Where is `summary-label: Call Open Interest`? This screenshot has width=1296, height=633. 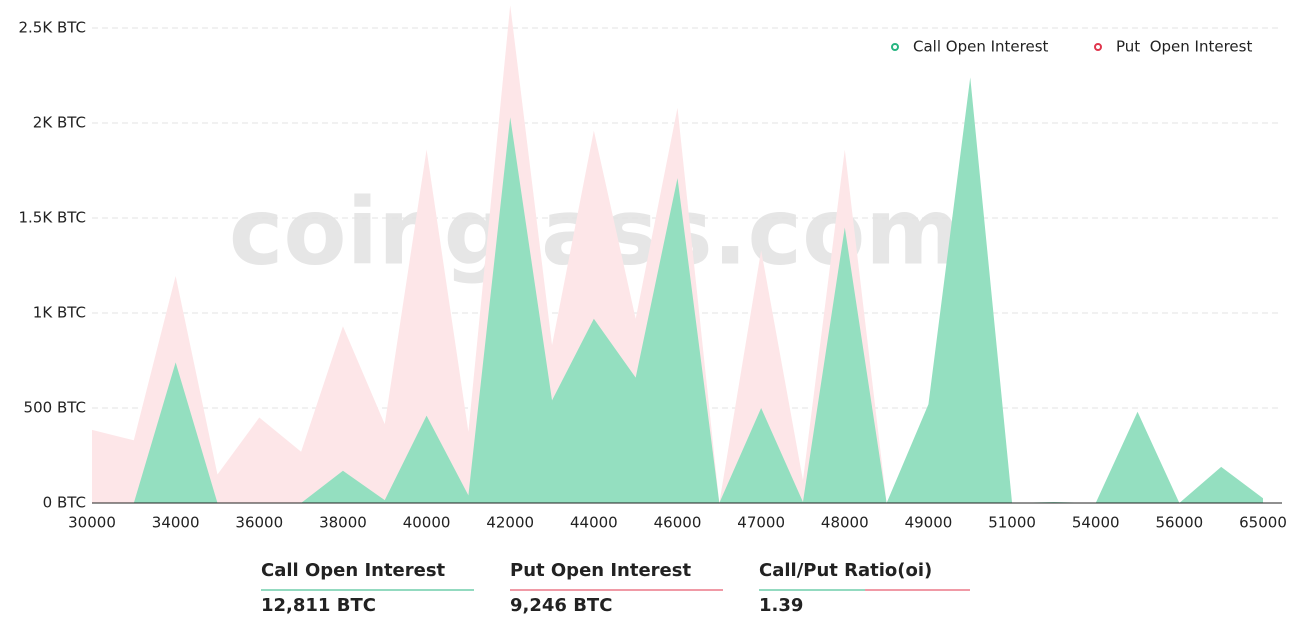 summary-label: Call Open Interest is located at coordinates (353, 570).